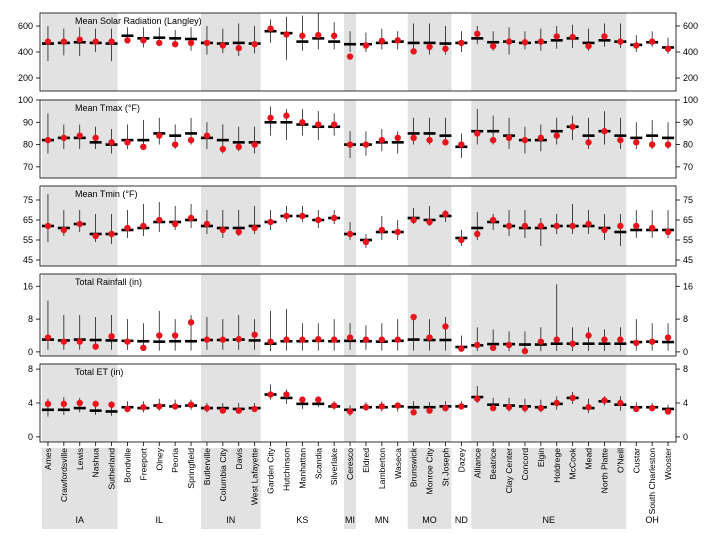 This screenshot has width=720, height=535. What do you see at coordinates (28, 167) in the screenshot?
I see `y-tick-label-left: 70` at bounding box center [28, 167].